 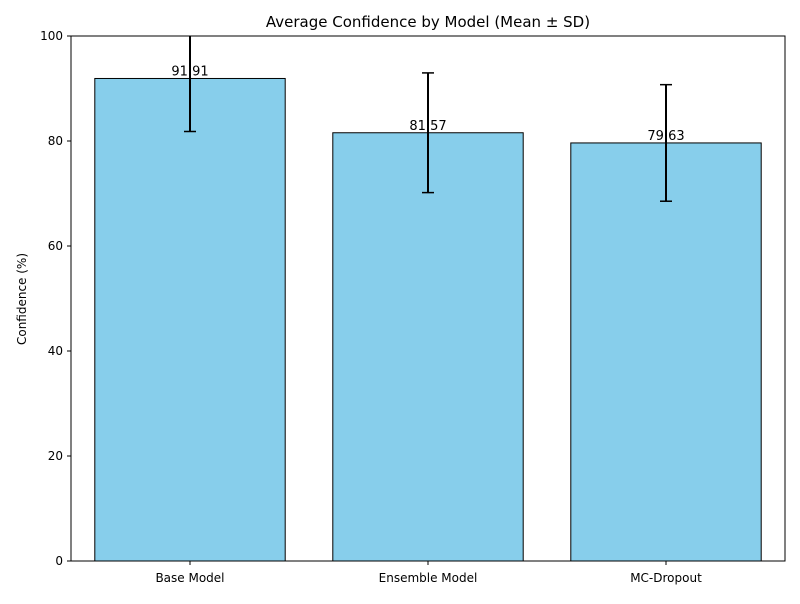 I want to click on y-tick-label: 100, so click(x=51, y=36).